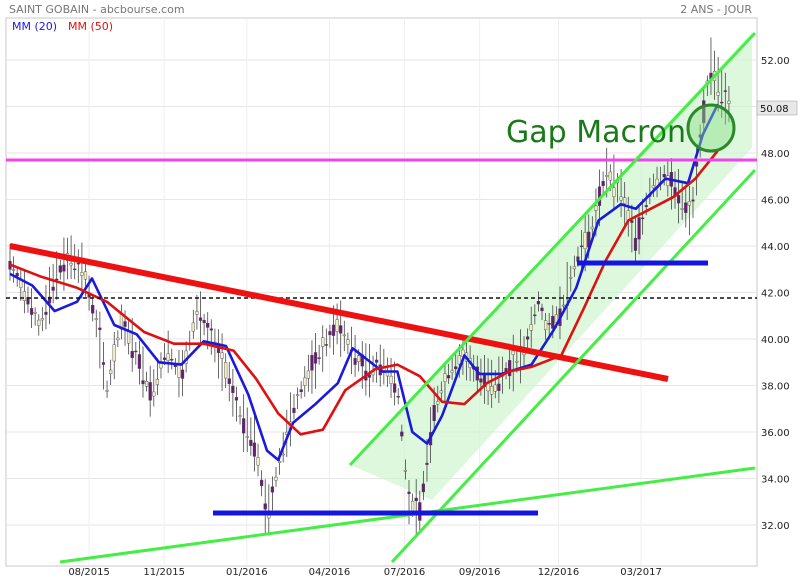 The height and width of the screenshot is (580, 800). I want to click on x-tick-label: 03/2017, so click(641, 572).